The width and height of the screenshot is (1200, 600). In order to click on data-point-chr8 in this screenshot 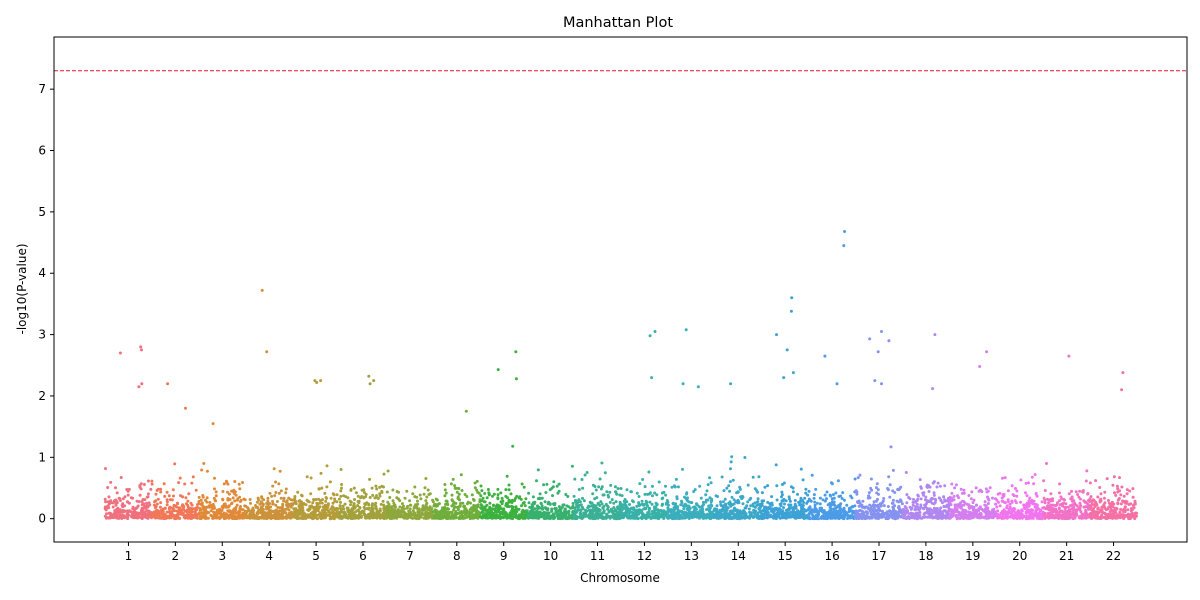, I will do `click(458, 497)`.